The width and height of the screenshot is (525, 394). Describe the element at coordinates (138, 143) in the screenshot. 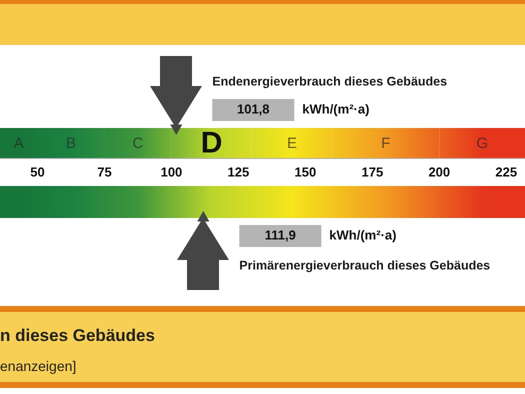

I see `band-label: C` at that location.